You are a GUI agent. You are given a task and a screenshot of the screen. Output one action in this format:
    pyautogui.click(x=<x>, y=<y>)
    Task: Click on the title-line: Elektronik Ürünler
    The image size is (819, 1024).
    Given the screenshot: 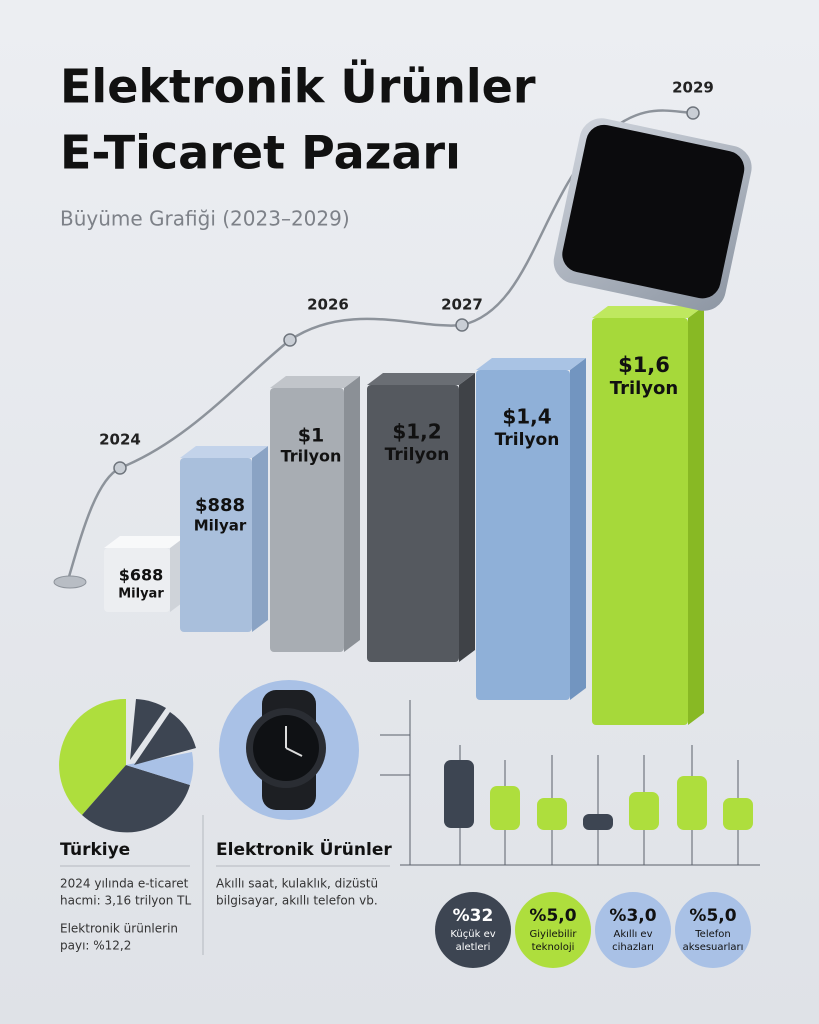 What is the action you would take?
    pyautogui.click(x=298, y=87)
    